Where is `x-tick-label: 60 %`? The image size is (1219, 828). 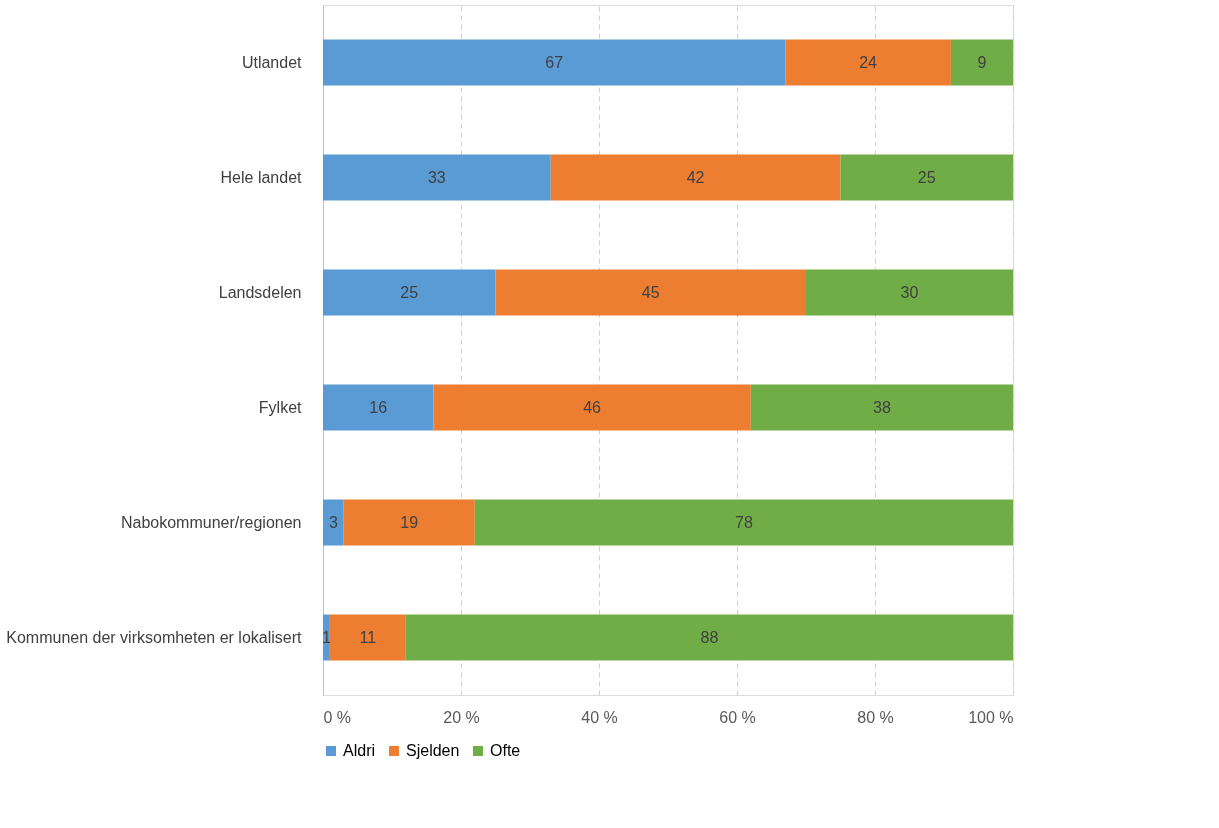
x-tick-label: 60 % is located at coordinates (737, 717).